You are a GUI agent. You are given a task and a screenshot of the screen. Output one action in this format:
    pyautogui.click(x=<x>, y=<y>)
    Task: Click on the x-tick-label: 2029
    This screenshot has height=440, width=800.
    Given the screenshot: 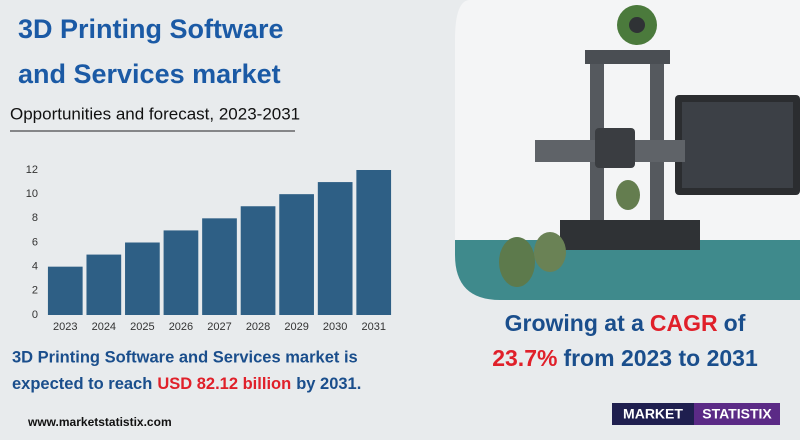 What is the action you would take?
    pyautogui.click(x=296, y=327)
    